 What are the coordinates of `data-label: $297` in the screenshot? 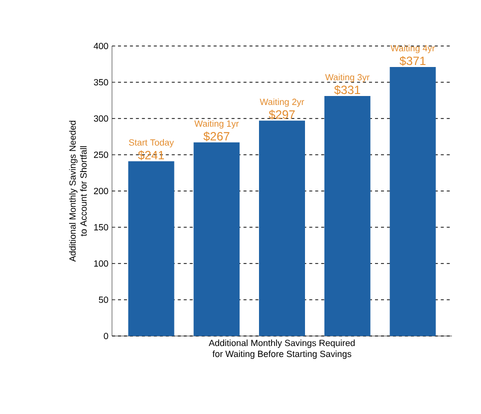 It's located at (281, 115).